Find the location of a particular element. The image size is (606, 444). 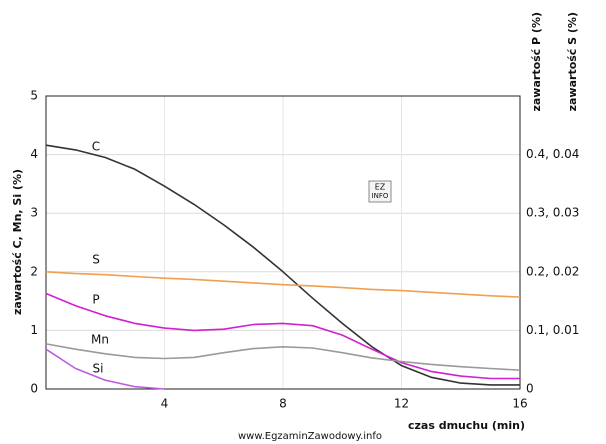

y-tick-label: 3 is located at coordinates (34, 213).